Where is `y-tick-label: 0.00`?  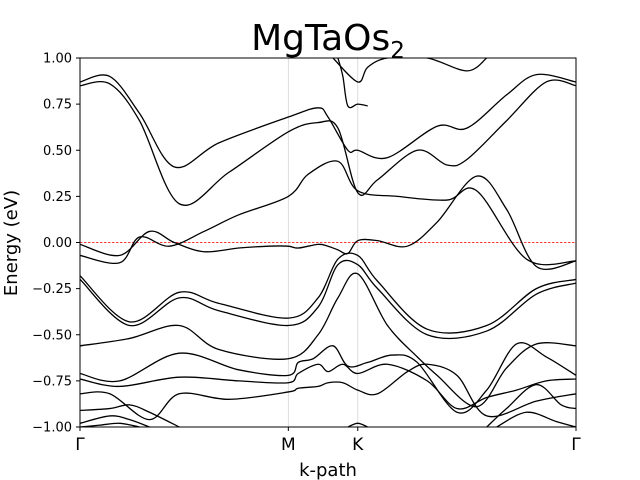
y-tick-label: 0.00 is located at coordinates (57, 243).